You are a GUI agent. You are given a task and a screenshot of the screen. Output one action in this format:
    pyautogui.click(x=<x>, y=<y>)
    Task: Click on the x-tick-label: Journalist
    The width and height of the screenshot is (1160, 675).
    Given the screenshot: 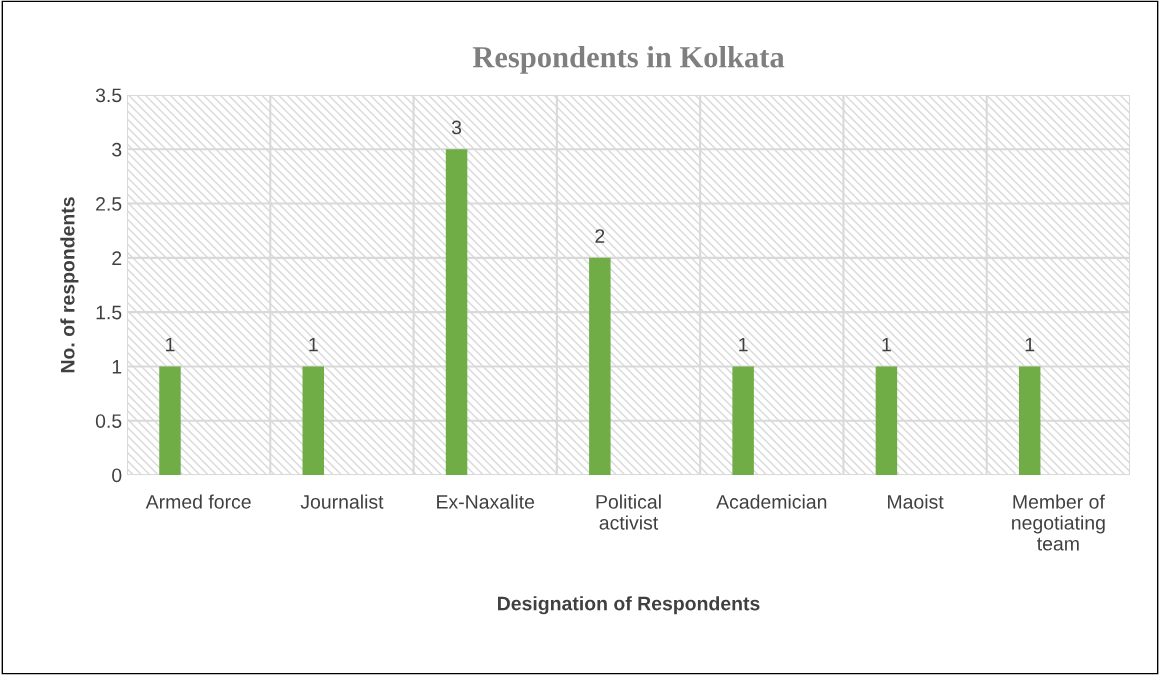 What is the action you would take?
    pyautogui.click(x=342, y=501)
    